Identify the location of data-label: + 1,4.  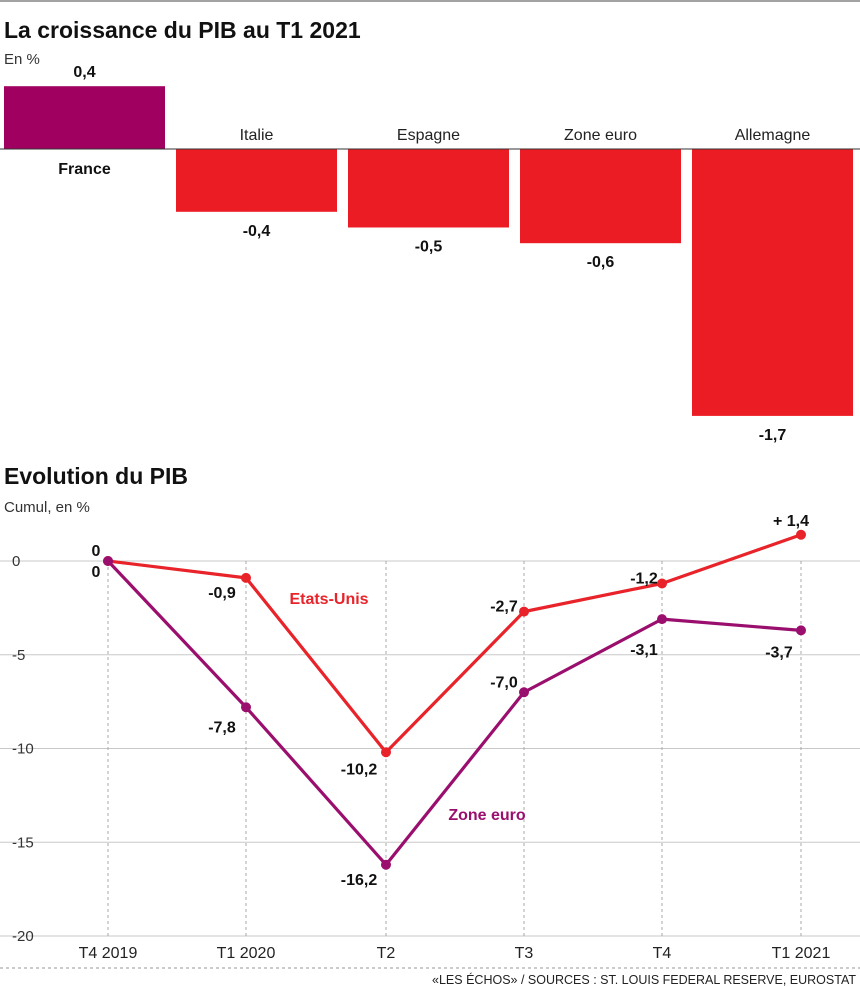
(791, 521).